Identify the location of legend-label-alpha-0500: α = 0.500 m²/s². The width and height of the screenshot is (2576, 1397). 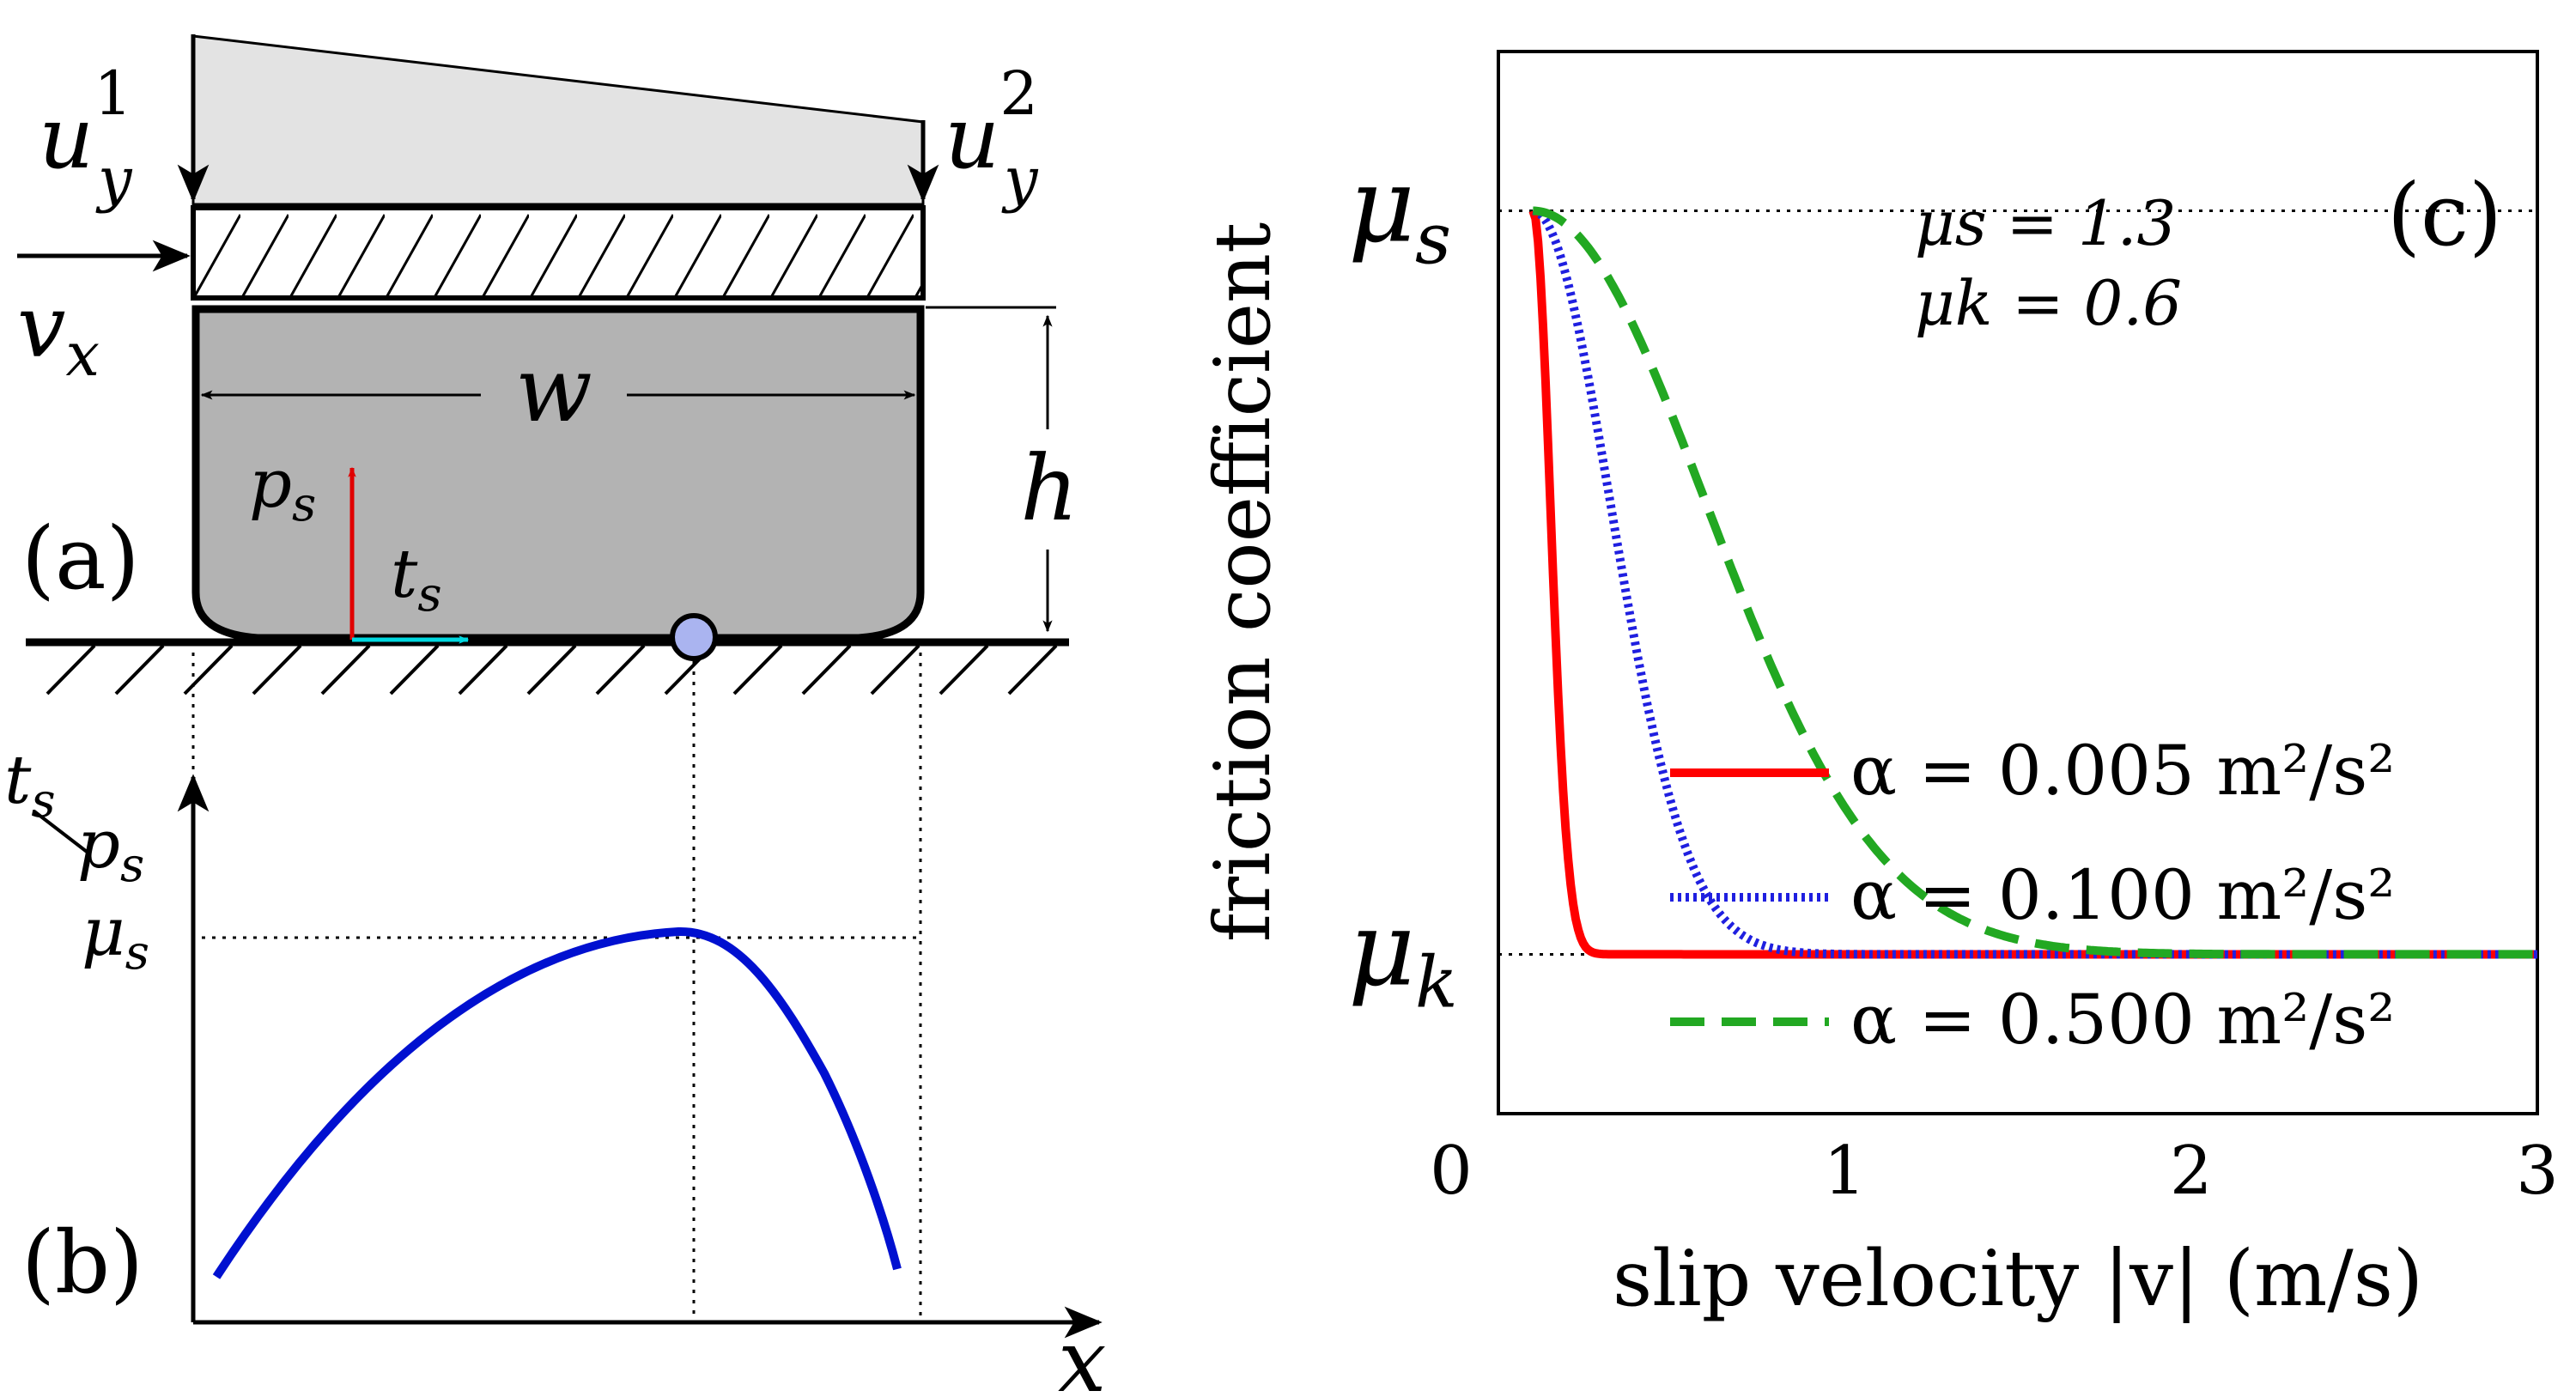
(2122, 1020).